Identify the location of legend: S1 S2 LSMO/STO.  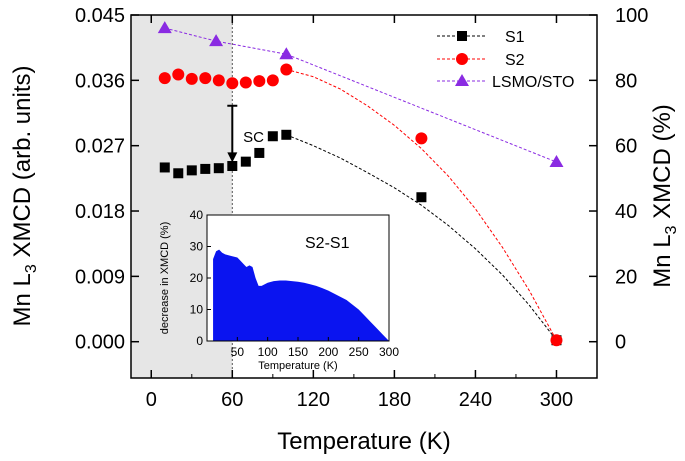
(505, 60).